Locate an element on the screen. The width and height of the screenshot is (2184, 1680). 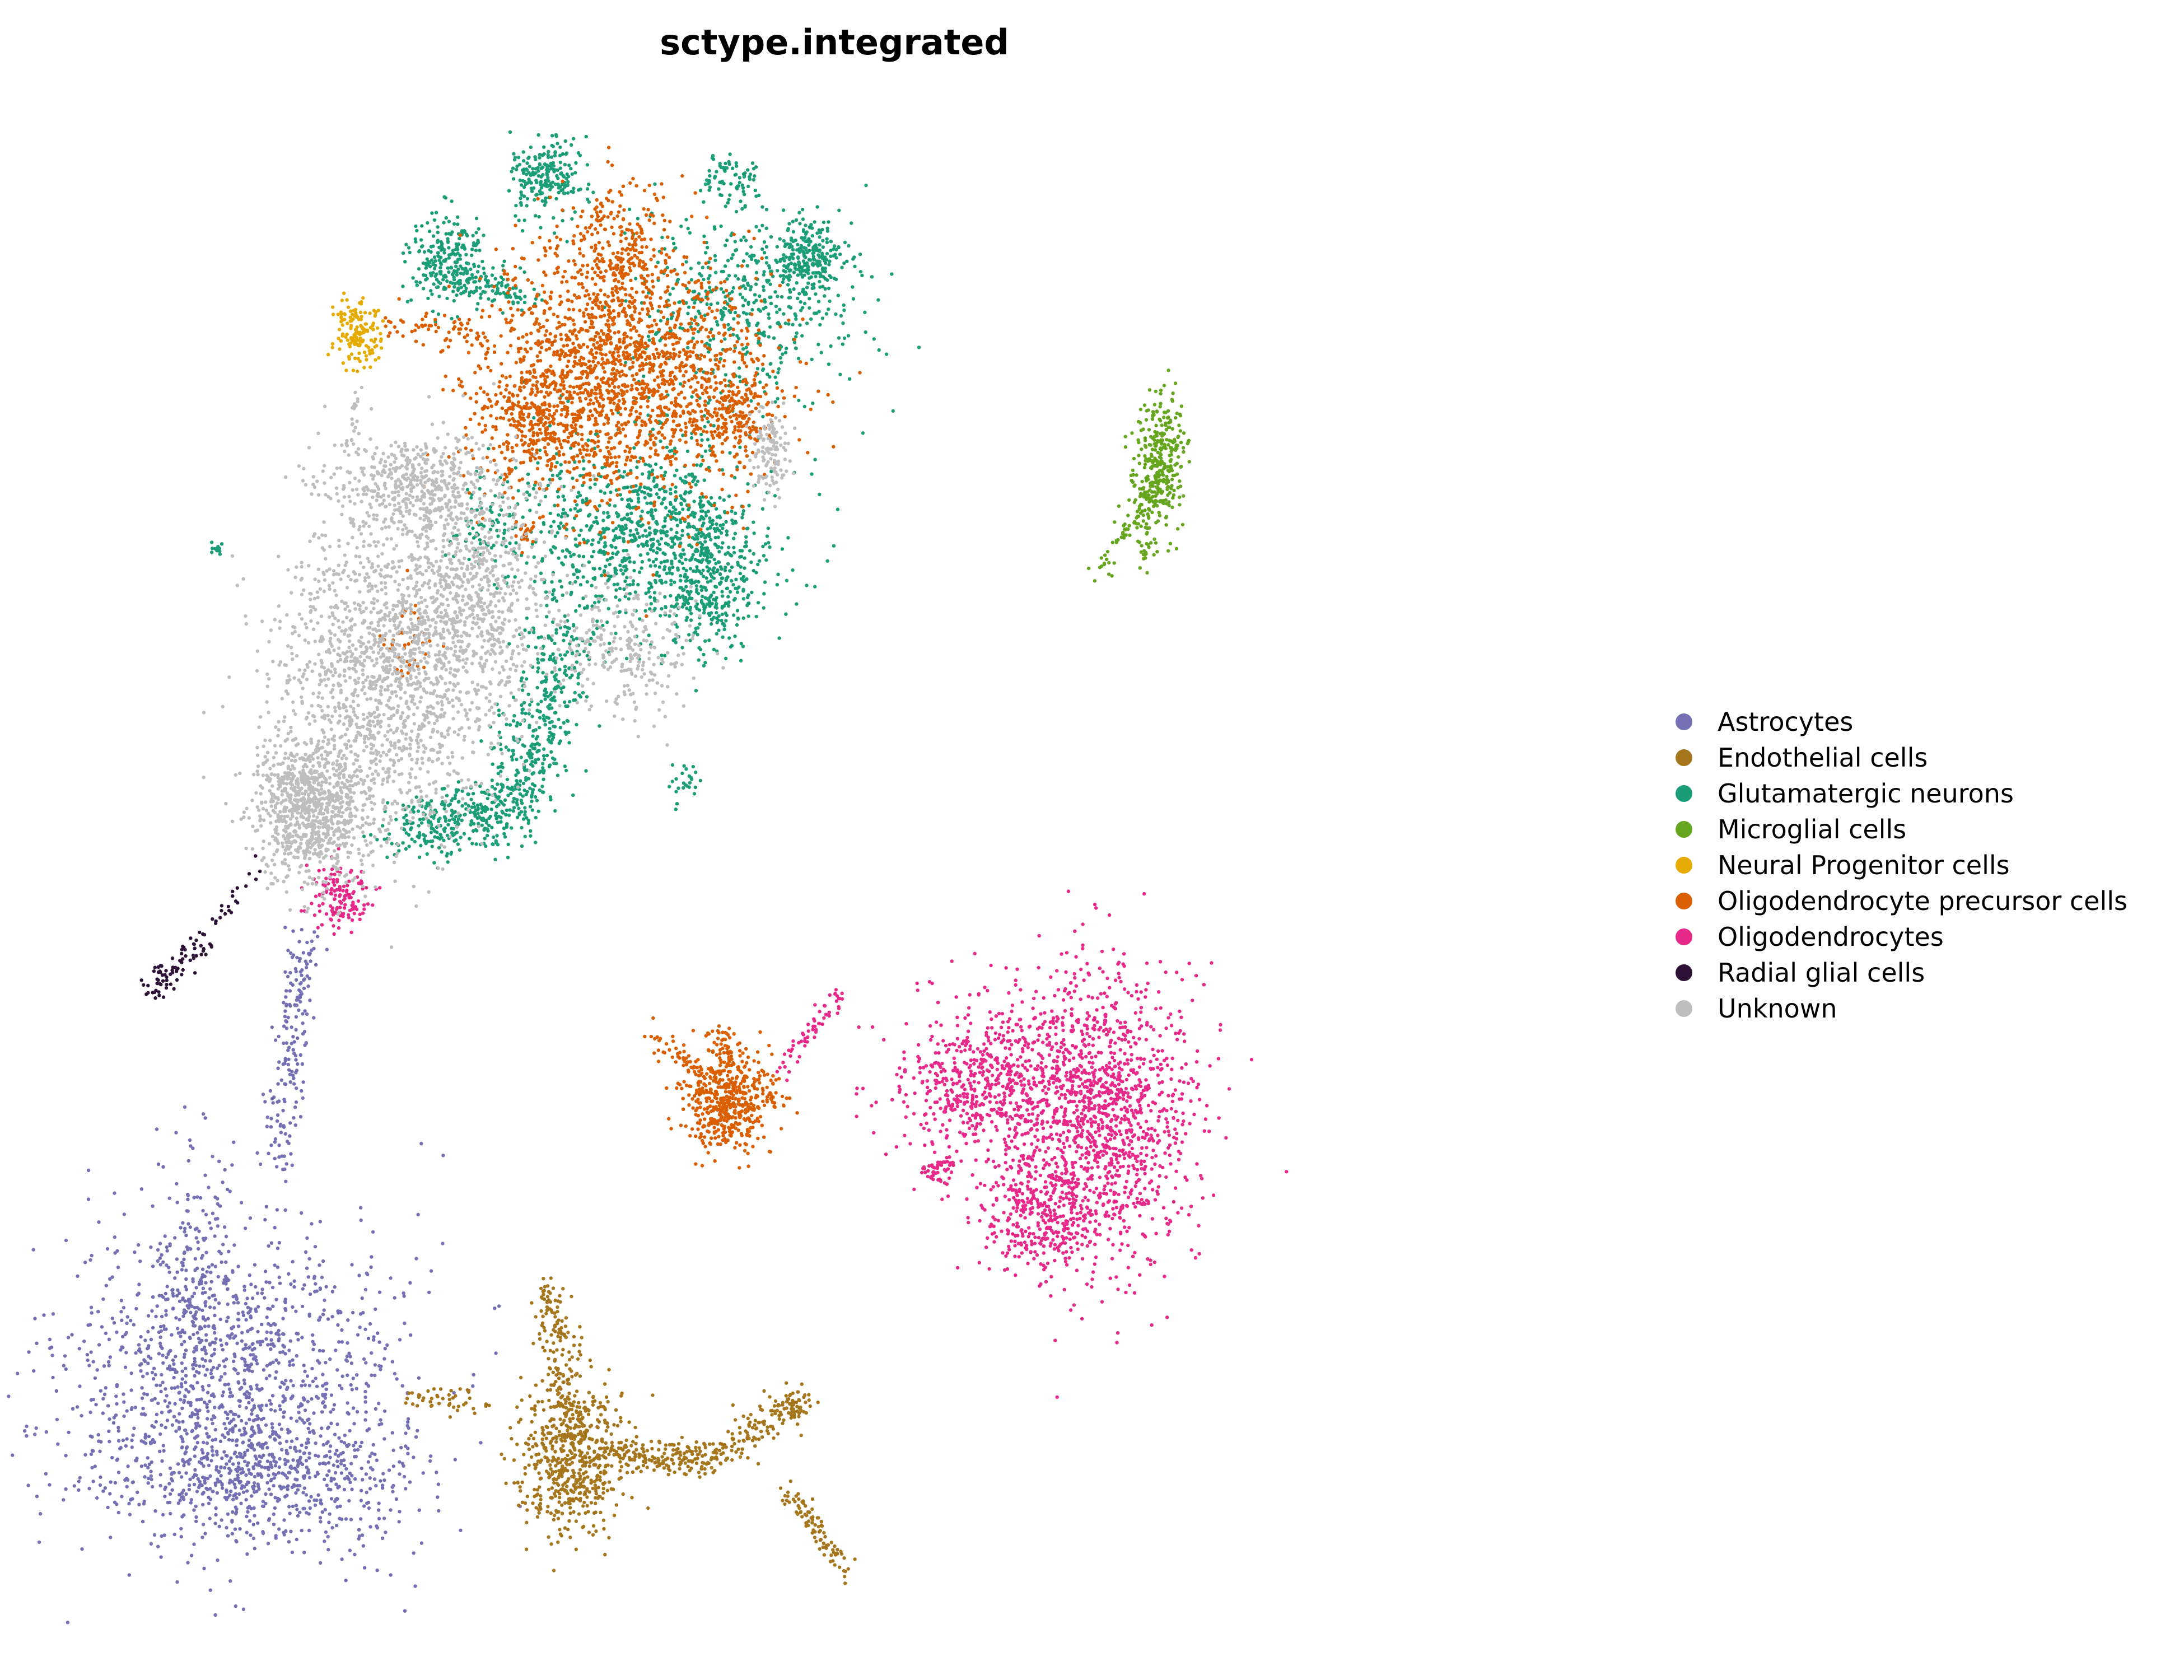
legend-label: Unknown is located at coordinates (1778, 1009).